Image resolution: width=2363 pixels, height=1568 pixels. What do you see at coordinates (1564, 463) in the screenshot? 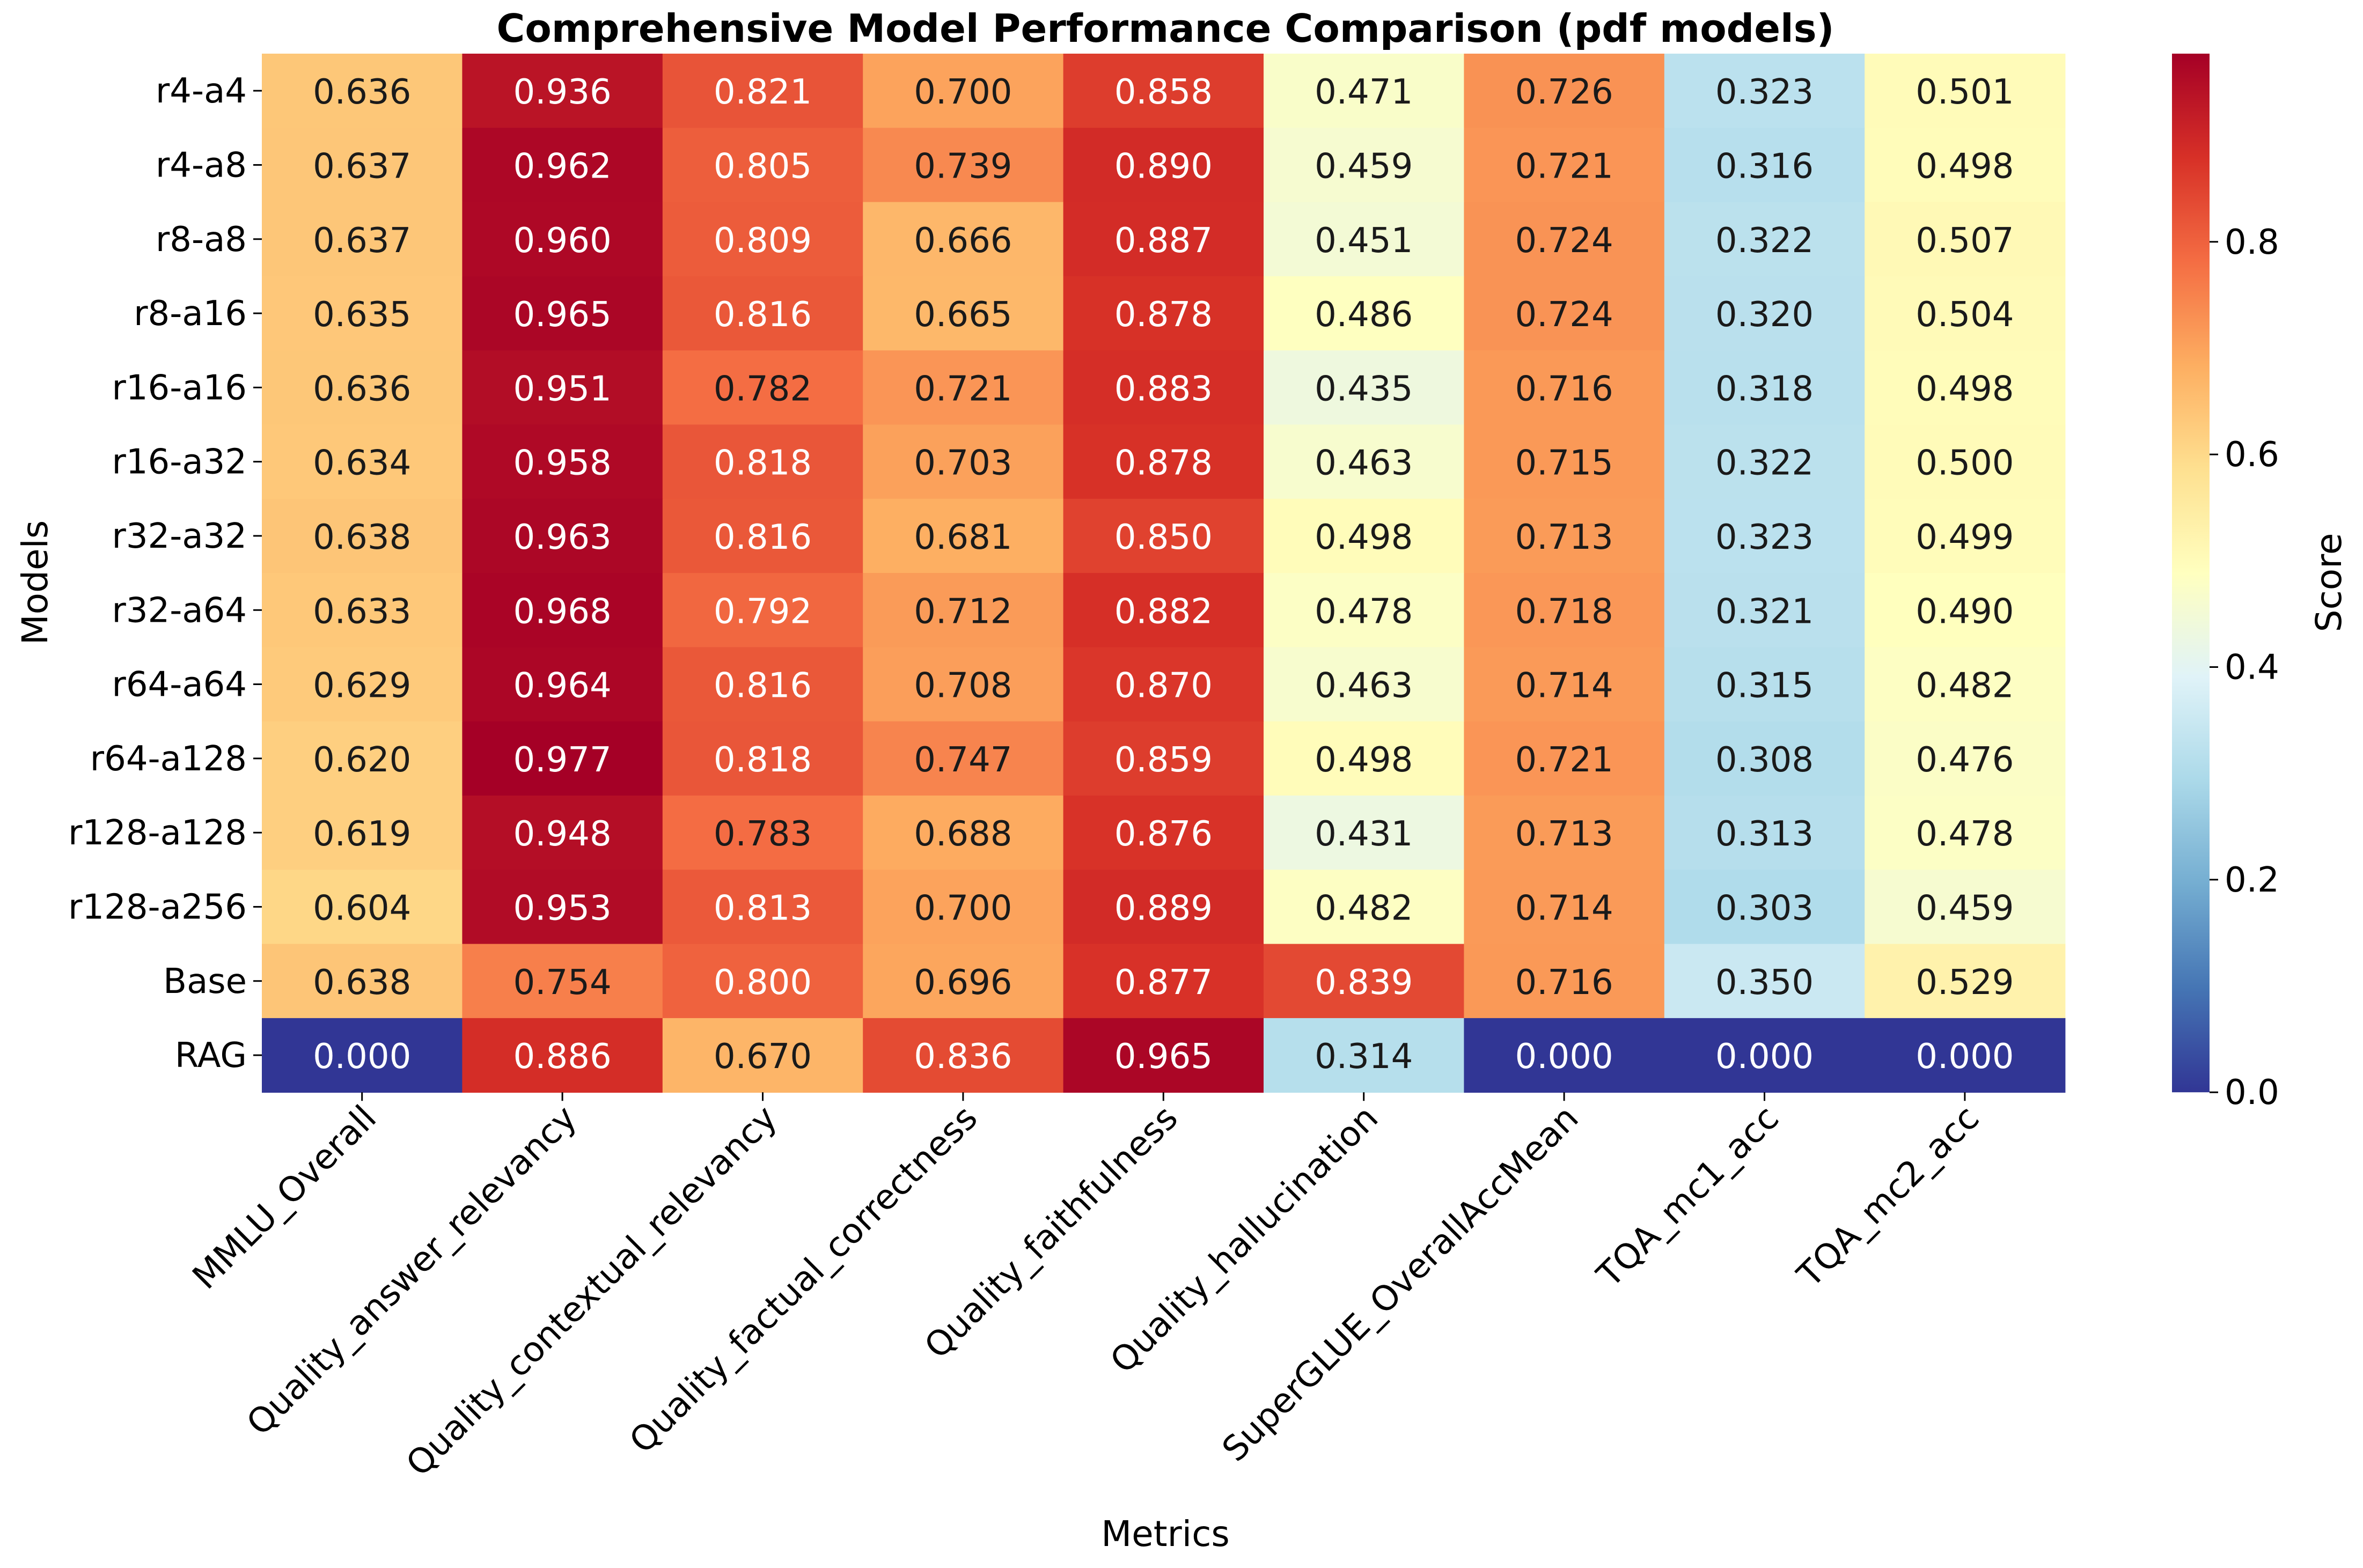
I see `cell-value-label: 0.715` at bounding box center [1564, 463].